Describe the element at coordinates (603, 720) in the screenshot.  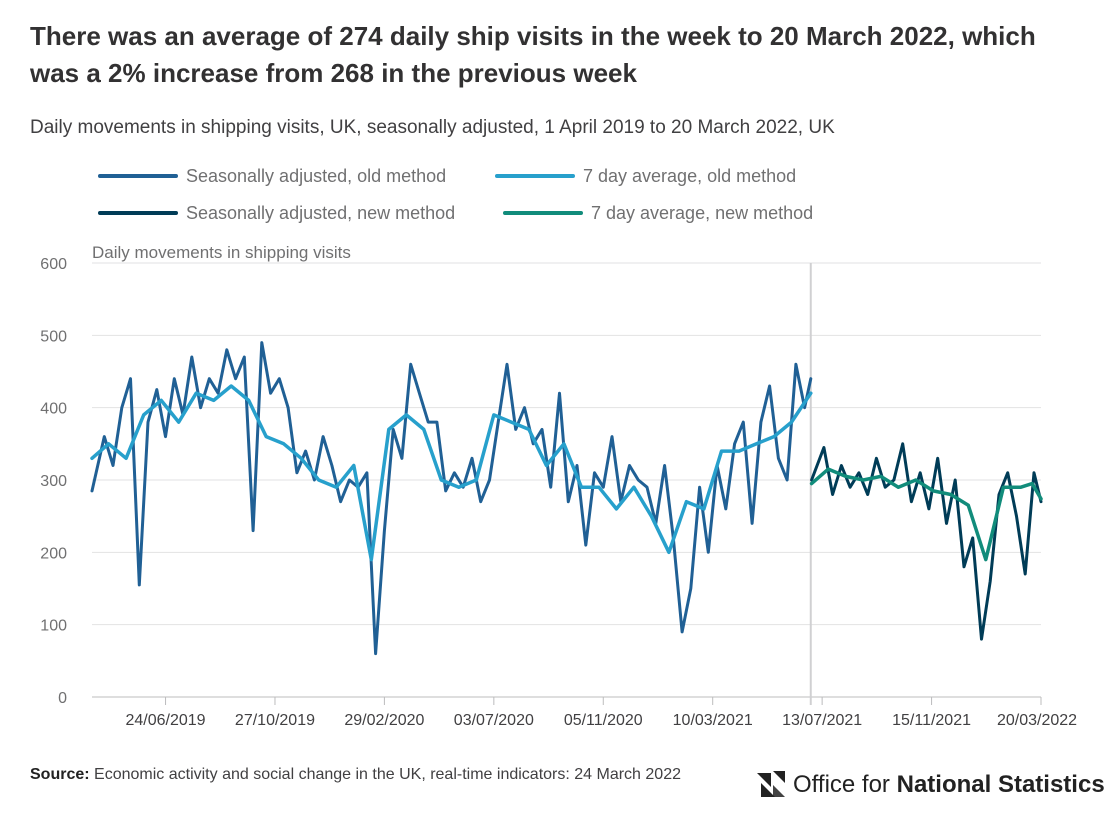
I see `x-tick-label: 05/11/2020` at that location.